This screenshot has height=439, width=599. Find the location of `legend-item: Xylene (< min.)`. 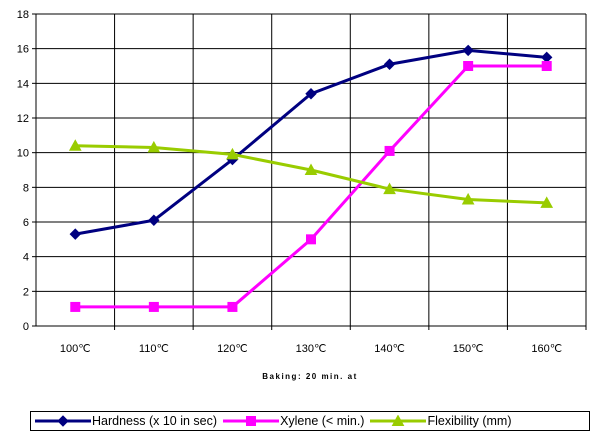

legend-item: Xylene (< min.) is located at coordinates (293, 421).